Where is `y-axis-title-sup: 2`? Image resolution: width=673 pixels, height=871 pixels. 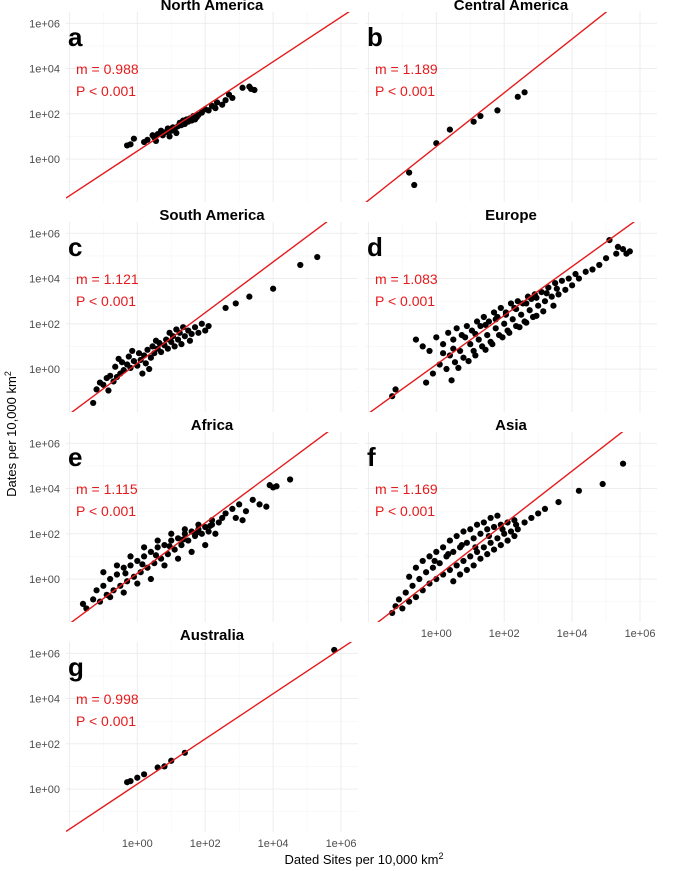 y-axis-title-sup: 2 is located at coordinates (8, 373).